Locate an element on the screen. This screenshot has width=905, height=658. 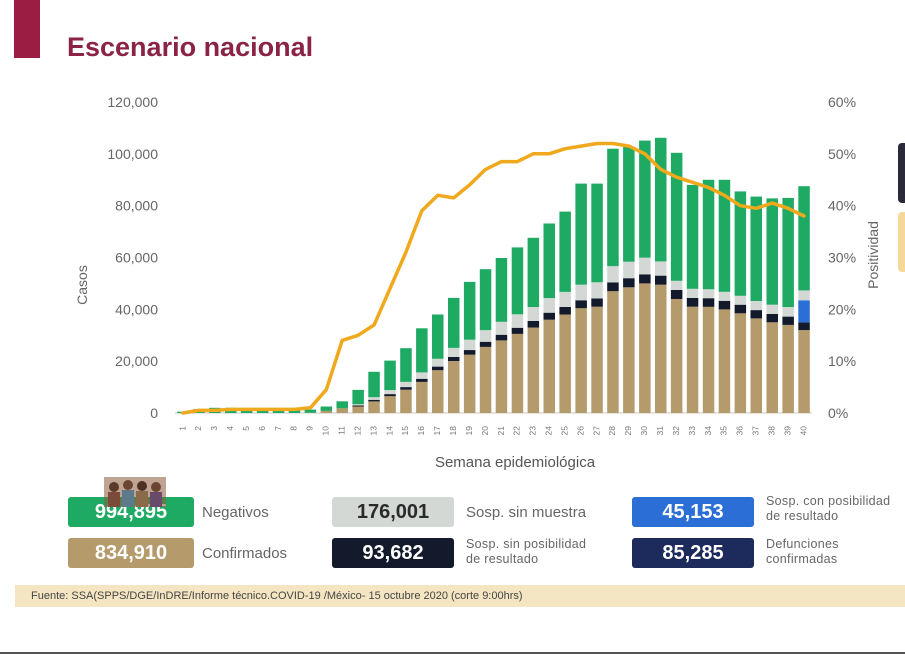
x-tick-label: 10 is located at coordinates (326, 431).